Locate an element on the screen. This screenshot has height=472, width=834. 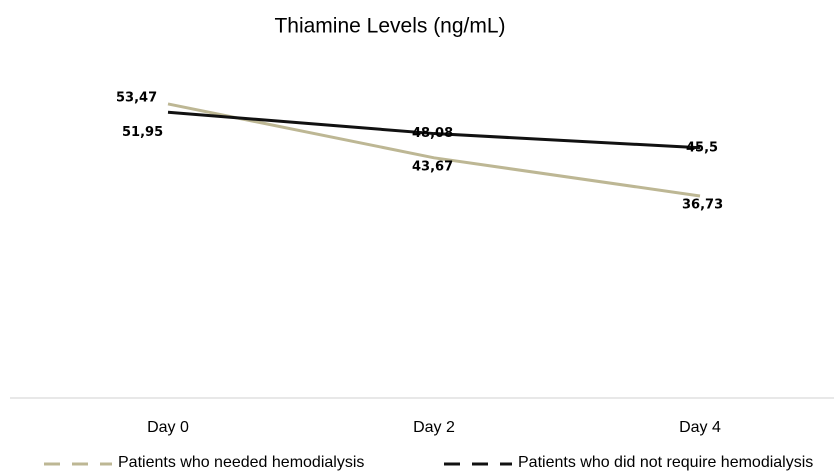
x-tick-label: Day 2 is located at coordinates (434, 427).